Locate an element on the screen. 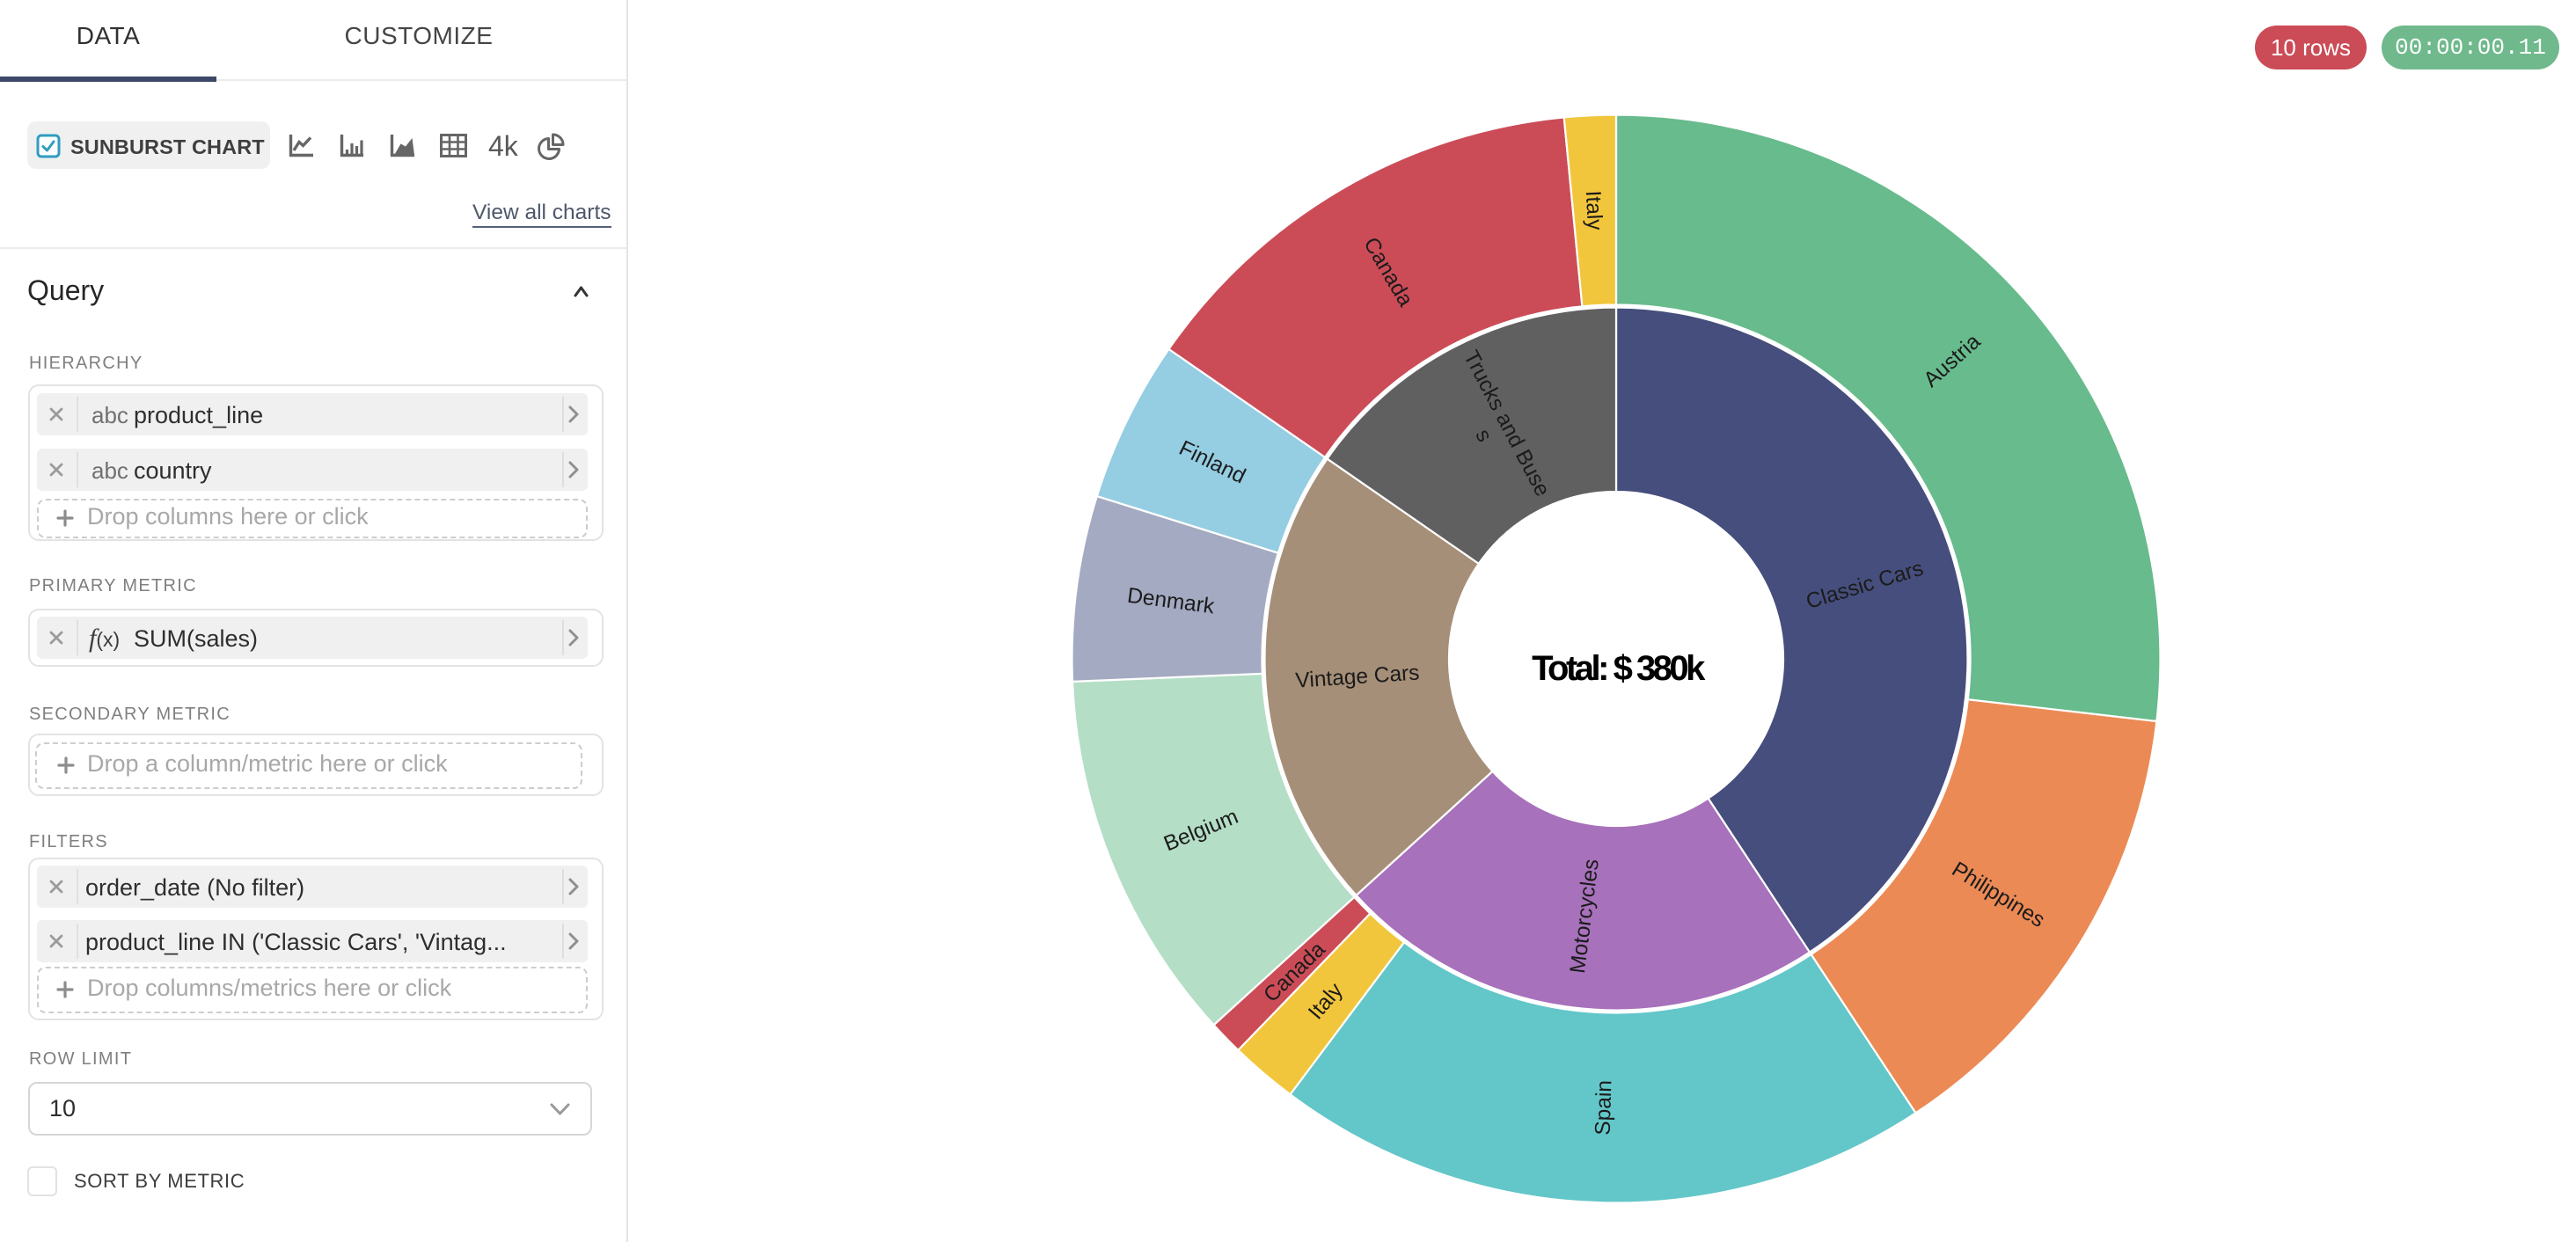  svg-text: Italy is located at coordinates (1593, 210).